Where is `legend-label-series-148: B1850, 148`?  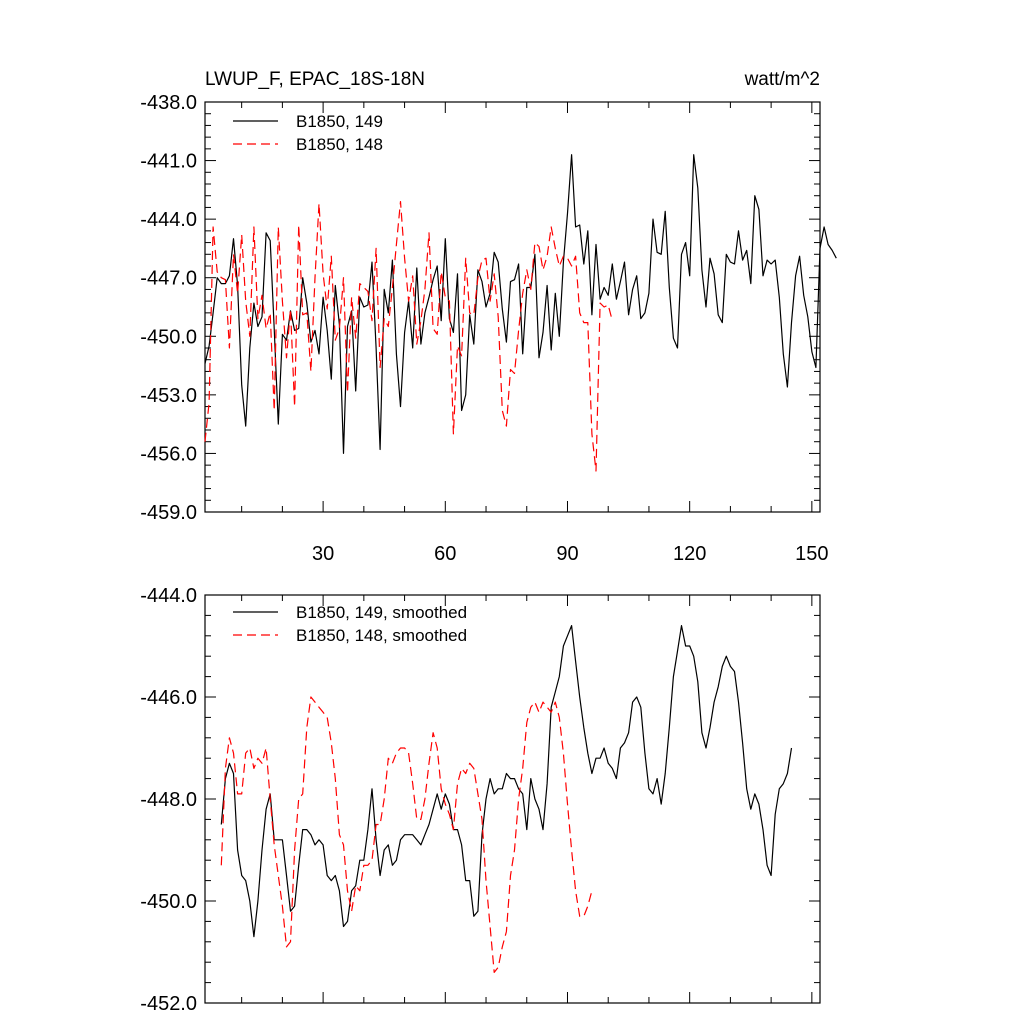 legend-label-series-148: B1850, 148 is located at coordinates (339, 144).